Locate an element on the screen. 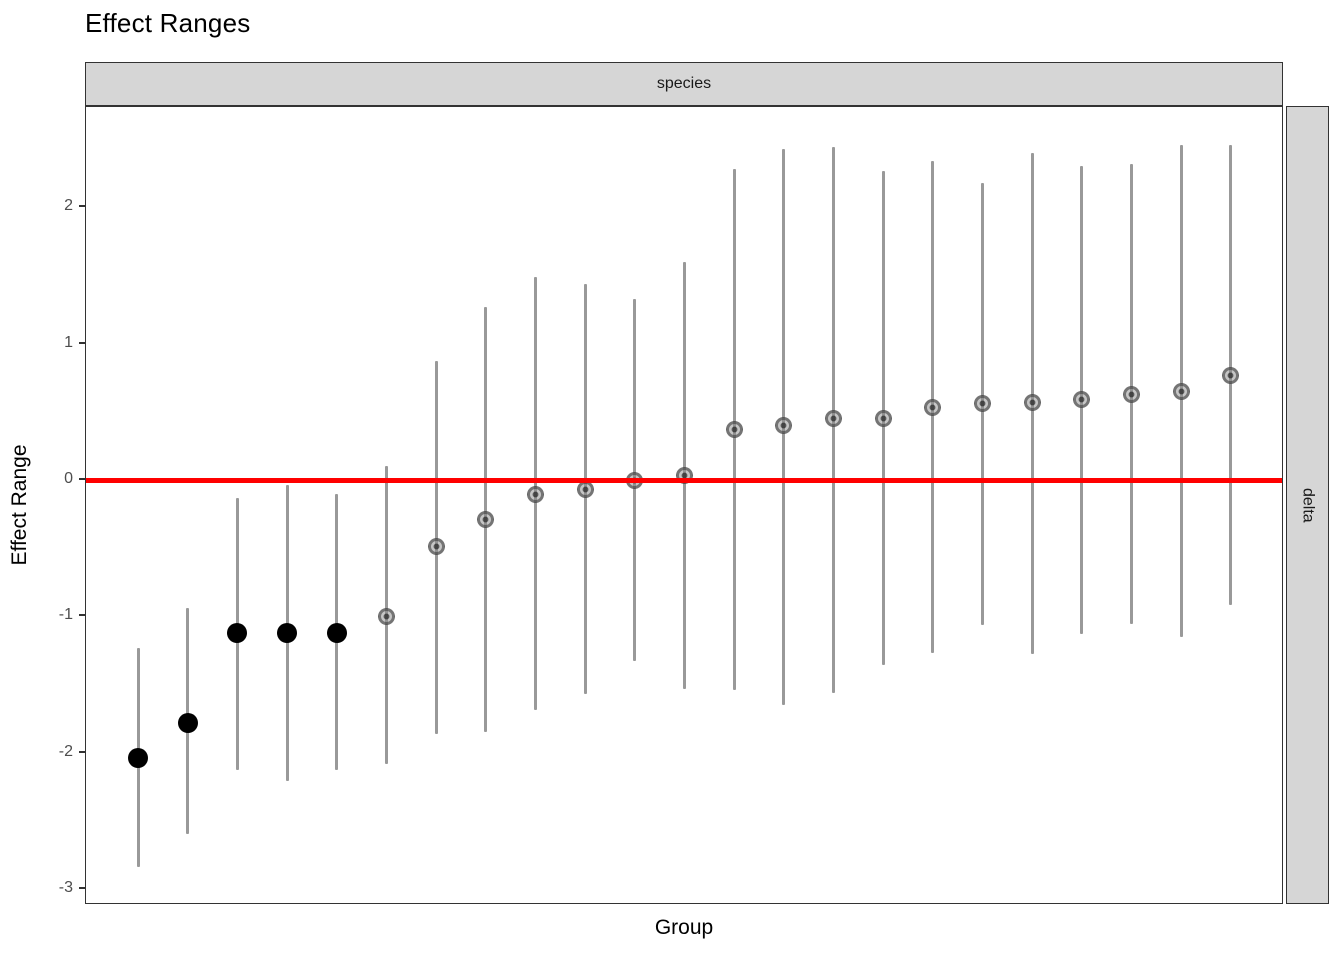 This screenshot has width=1344, height=960. chart-title: Effect Ranges is located at coordinates (168, 23).